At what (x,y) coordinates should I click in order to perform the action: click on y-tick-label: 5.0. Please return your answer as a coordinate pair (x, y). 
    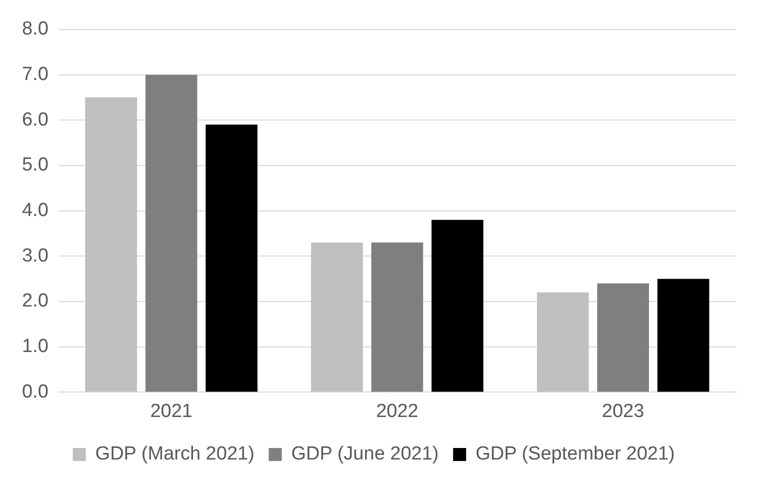
    Looking at the image, I should click on (35, 165).